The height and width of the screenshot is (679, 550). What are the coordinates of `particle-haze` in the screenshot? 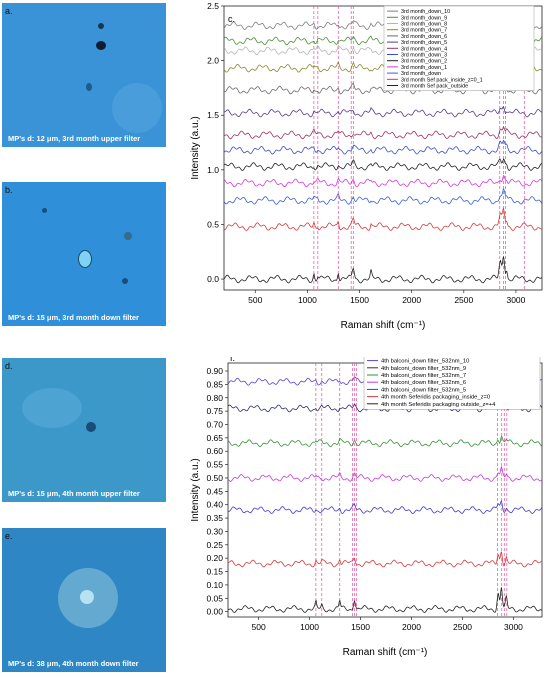 It's located at (137, 108).